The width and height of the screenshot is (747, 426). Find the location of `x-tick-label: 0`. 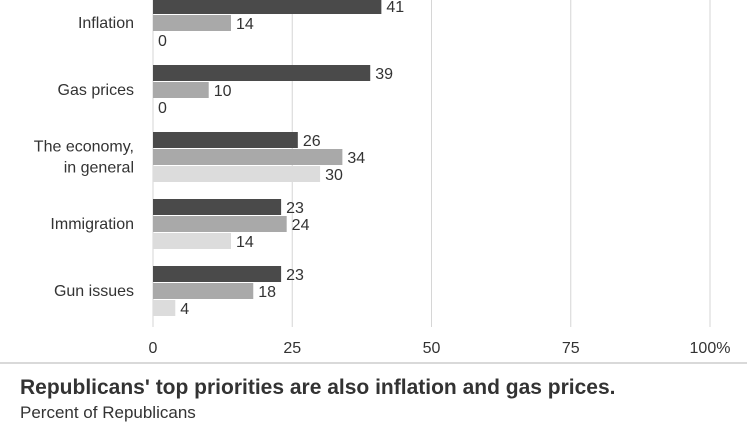

x-tick-label: 0 is located at coordinates (153, 348).